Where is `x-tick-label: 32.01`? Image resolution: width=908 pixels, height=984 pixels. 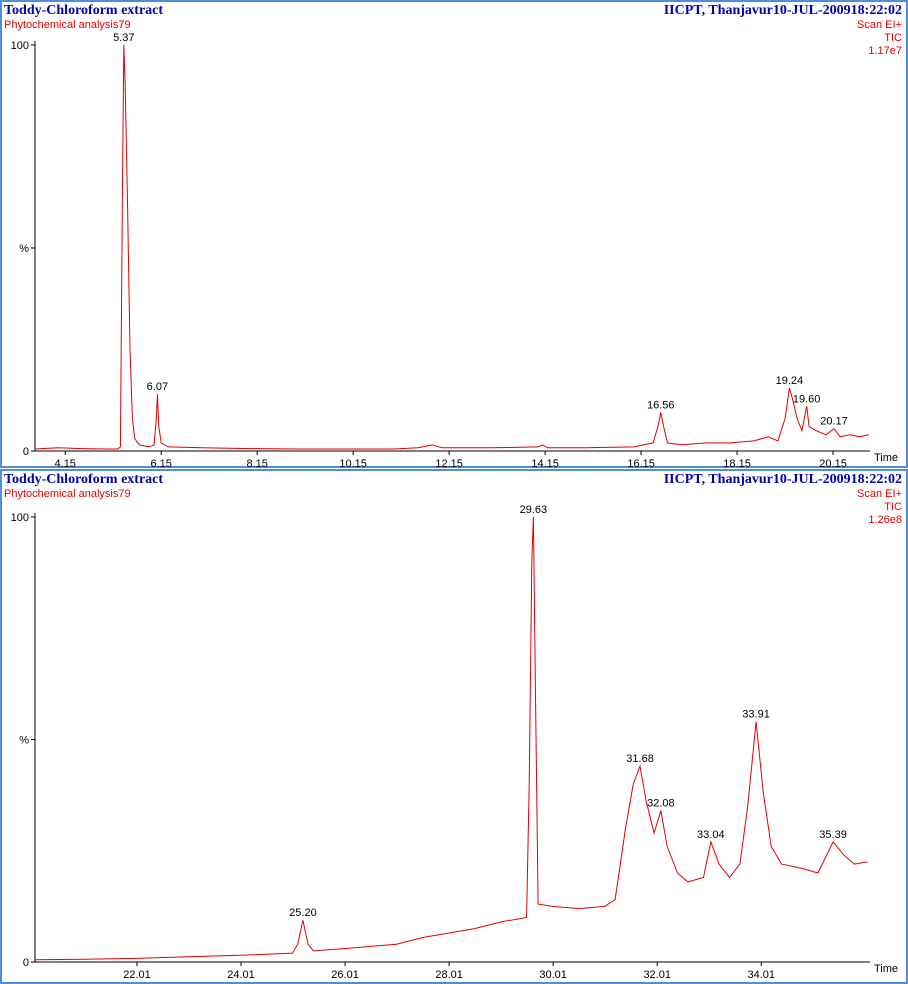 x-tick-label: 32.01 is located at coordinates (657, 975).